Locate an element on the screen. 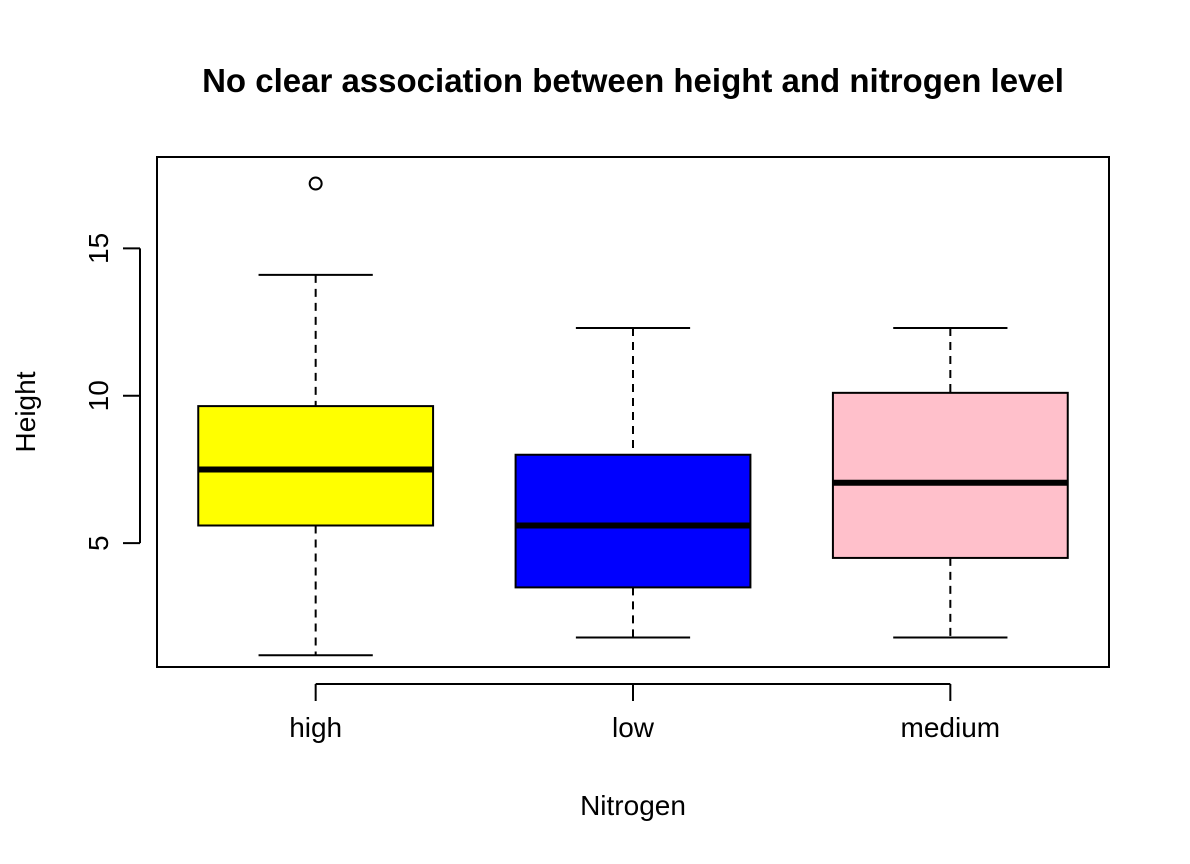 This screenshot has height=864, width=1190. box-high is located at coordinates (316, 416).